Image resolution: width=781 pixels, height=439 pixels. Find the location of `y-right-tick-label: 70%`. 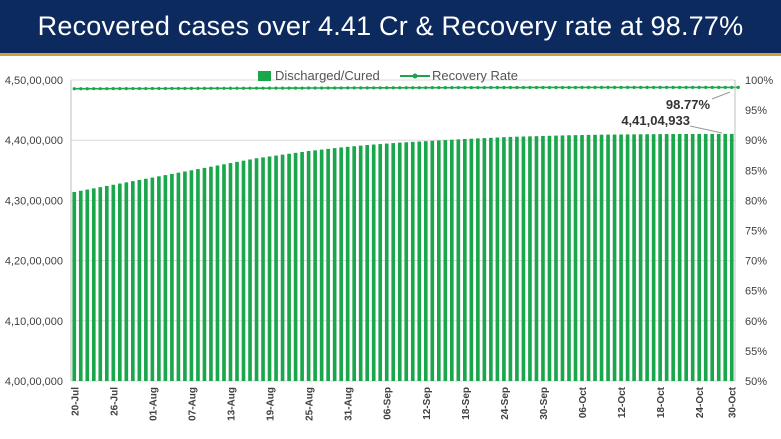

y-right-tick-label: 70% is located at coordinates (756, 262).